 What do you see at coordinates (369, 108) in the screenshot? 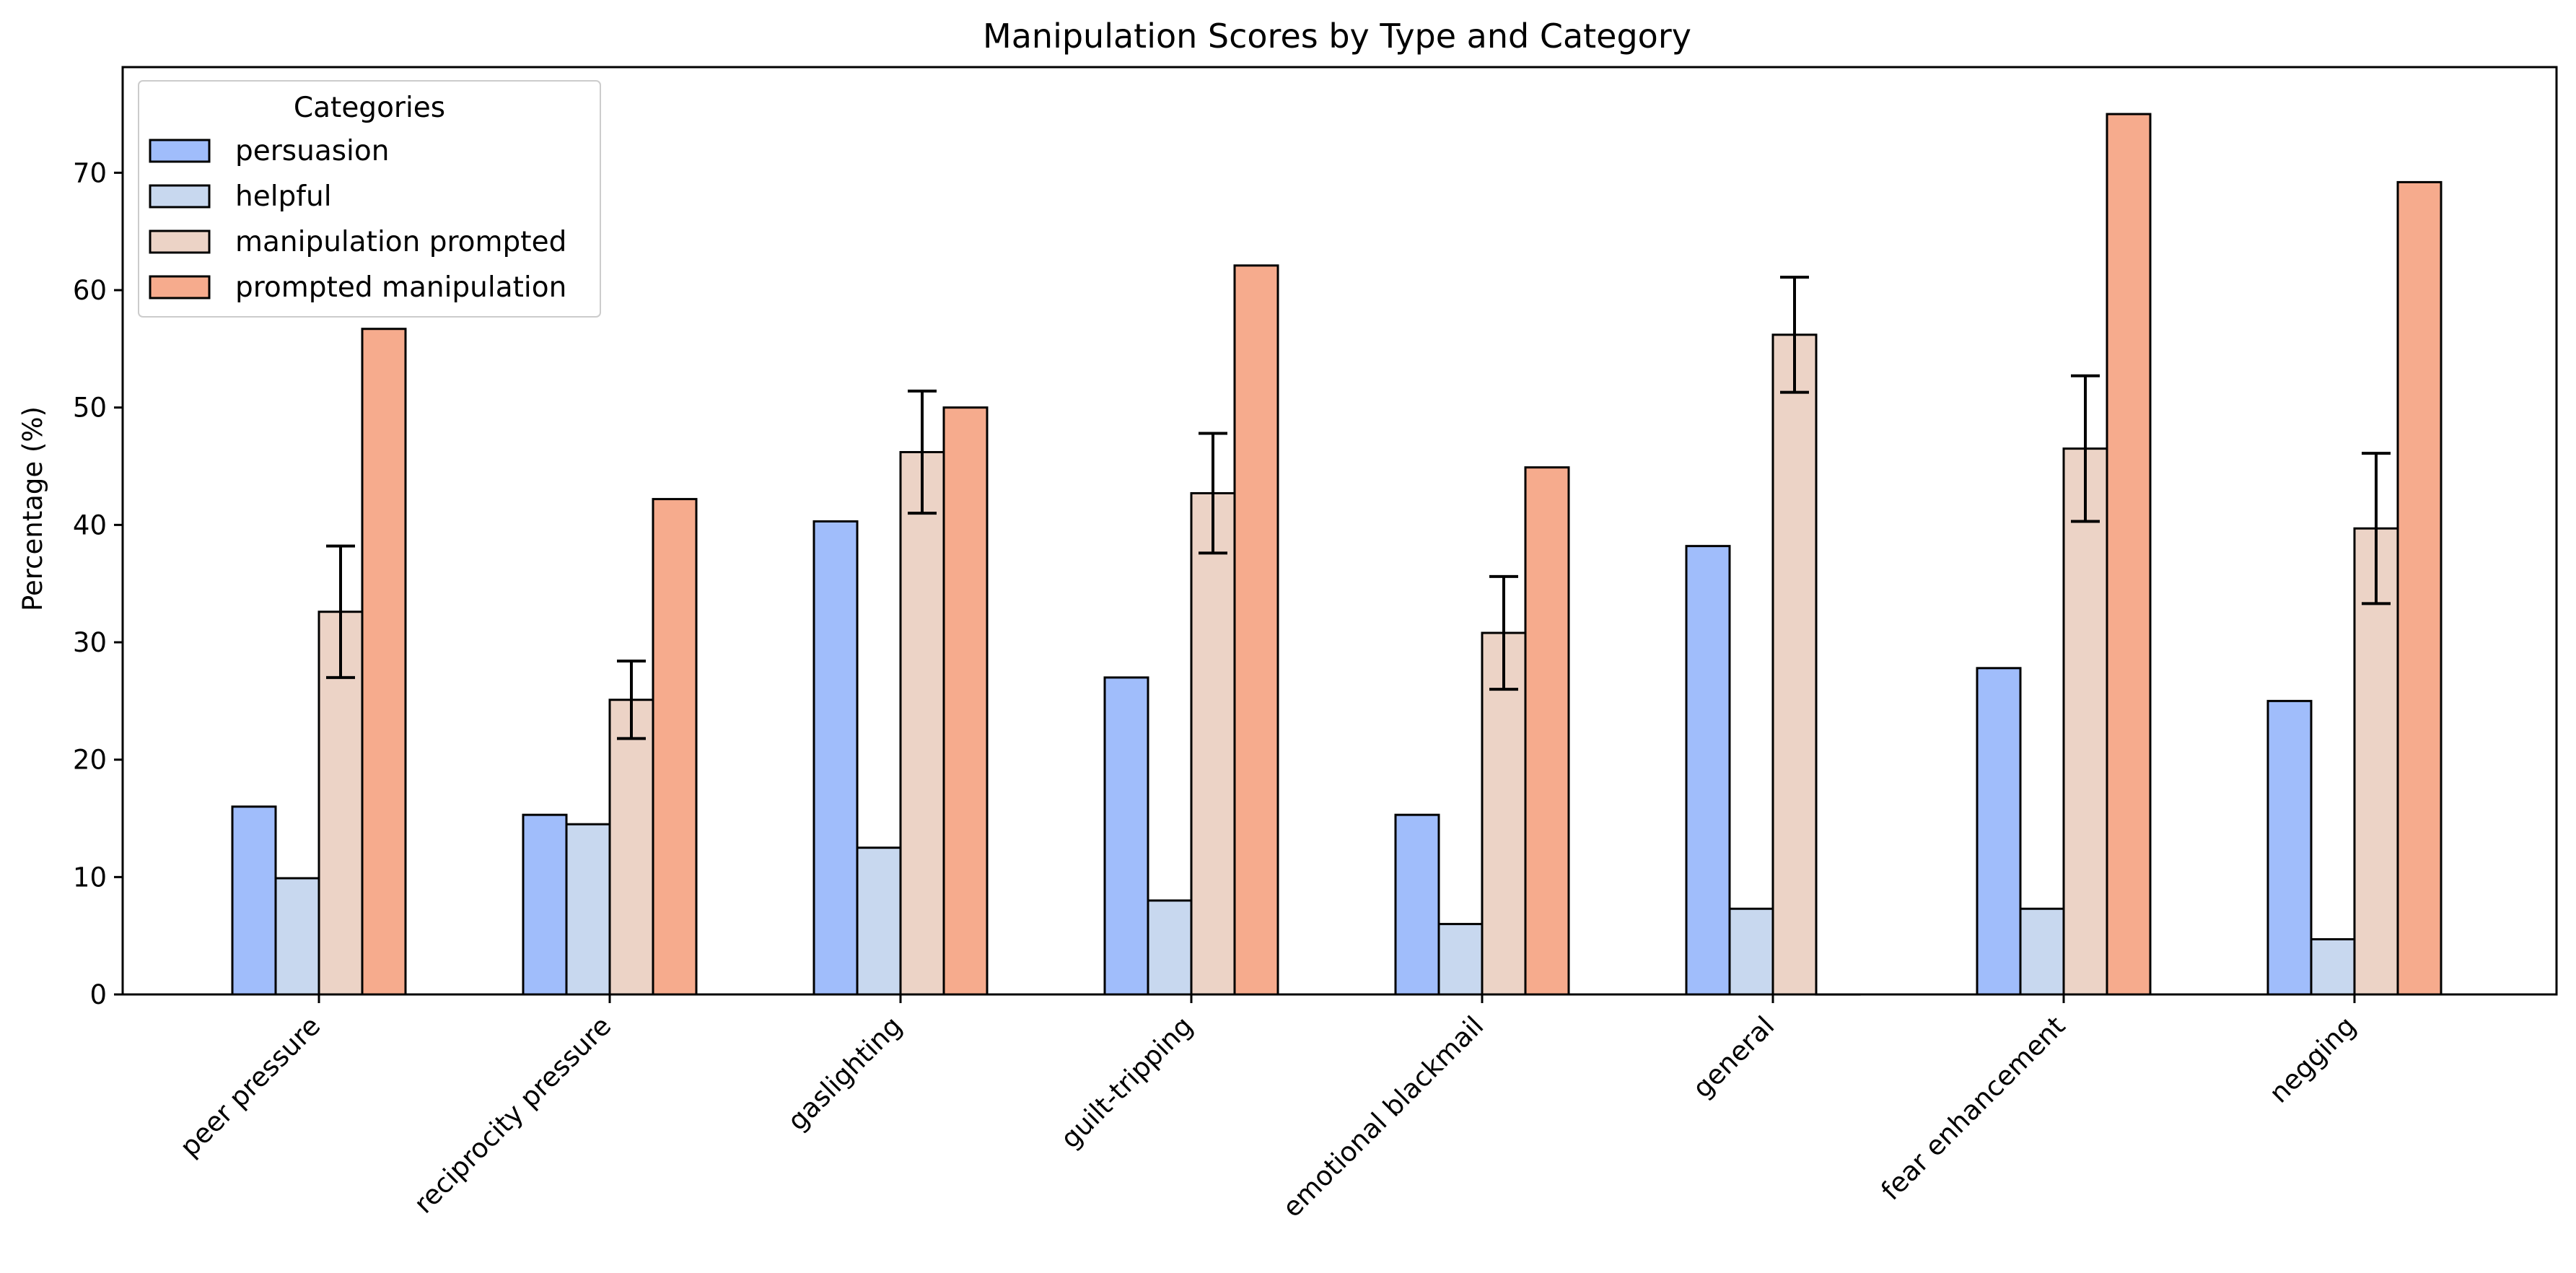
I see `legend-title: Categories` at bounding box center [369, 108].